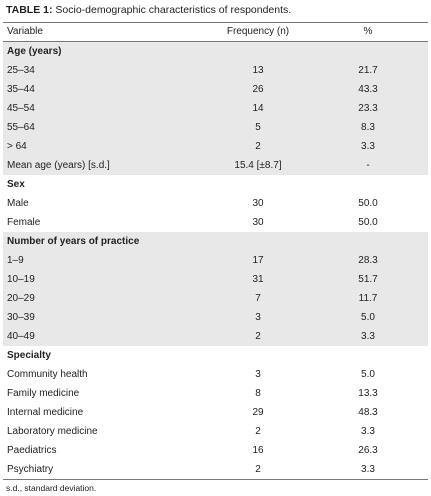 The width and height of the screenshot is (431, 496). Describe the element at coordinates (215, 32) in the screenshot. I see `header-row: Variable Frequency (n)%` at that location.